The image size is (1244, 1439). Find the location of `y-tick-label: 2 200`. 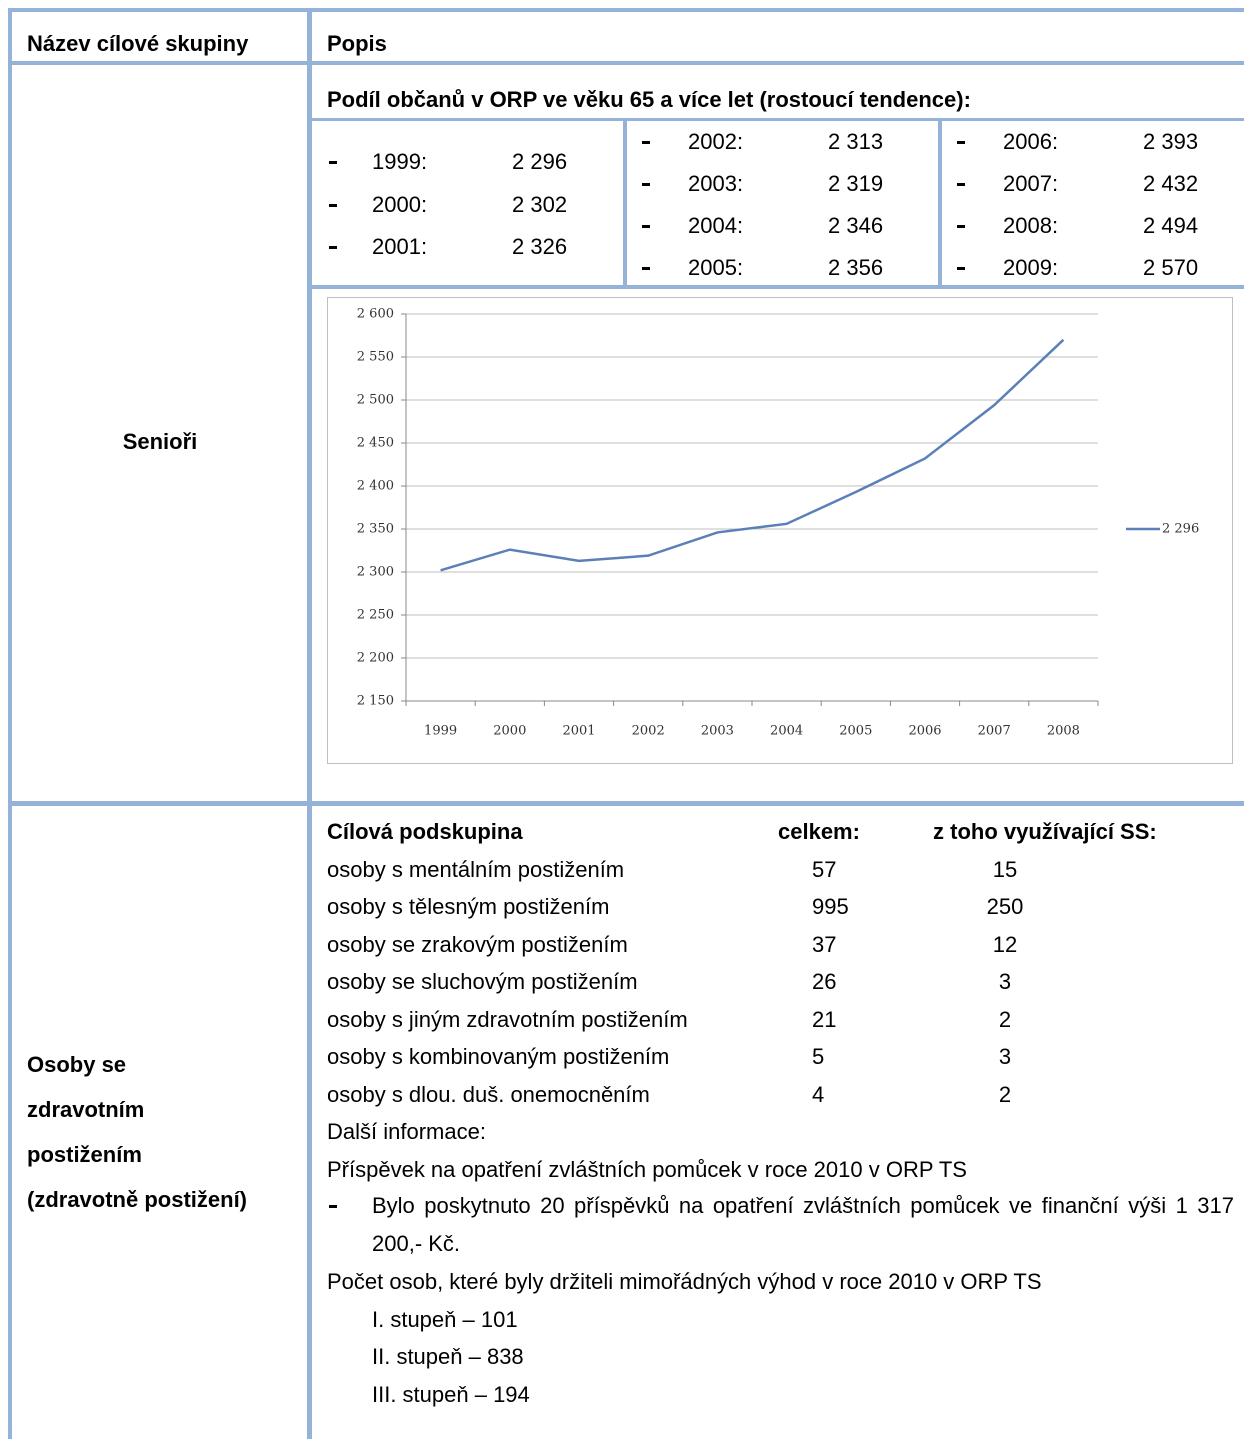

y-tick-label: 2 200 is located at coordinates (375, 658).